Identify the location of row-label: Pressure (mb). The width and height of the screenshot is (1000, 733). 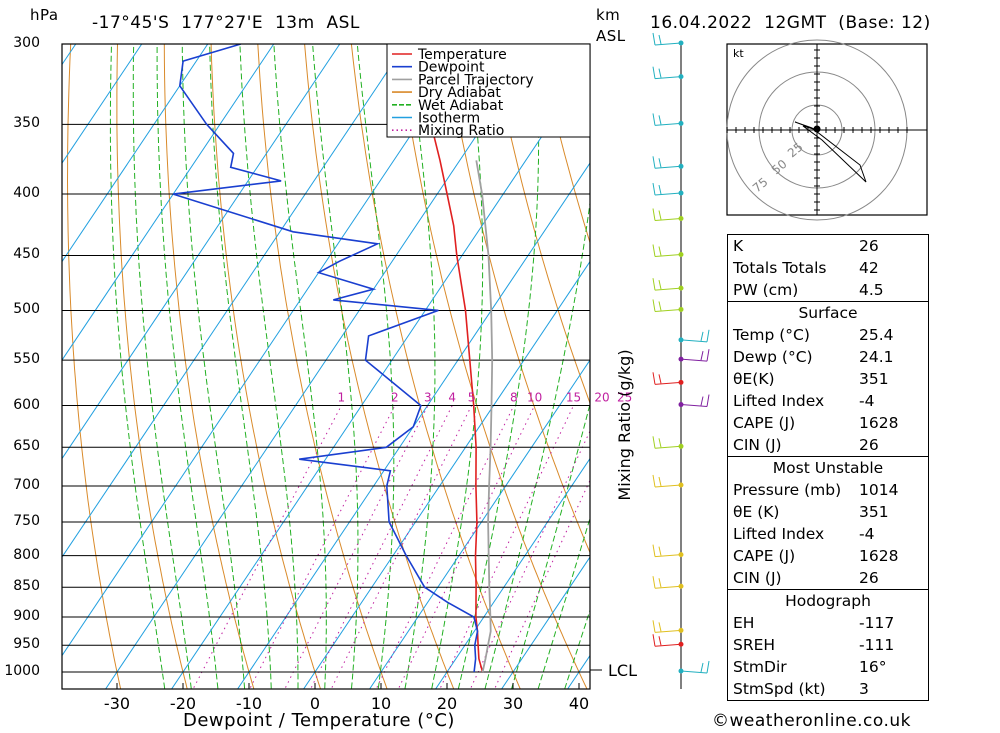
(787, 490).